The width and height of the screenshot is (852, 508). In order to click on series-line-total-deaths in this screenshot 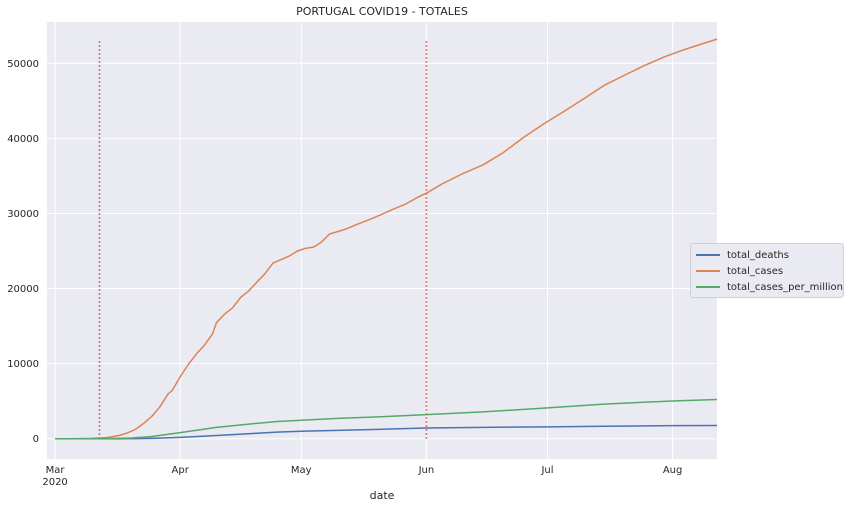, I will do `click(386, 432)`.